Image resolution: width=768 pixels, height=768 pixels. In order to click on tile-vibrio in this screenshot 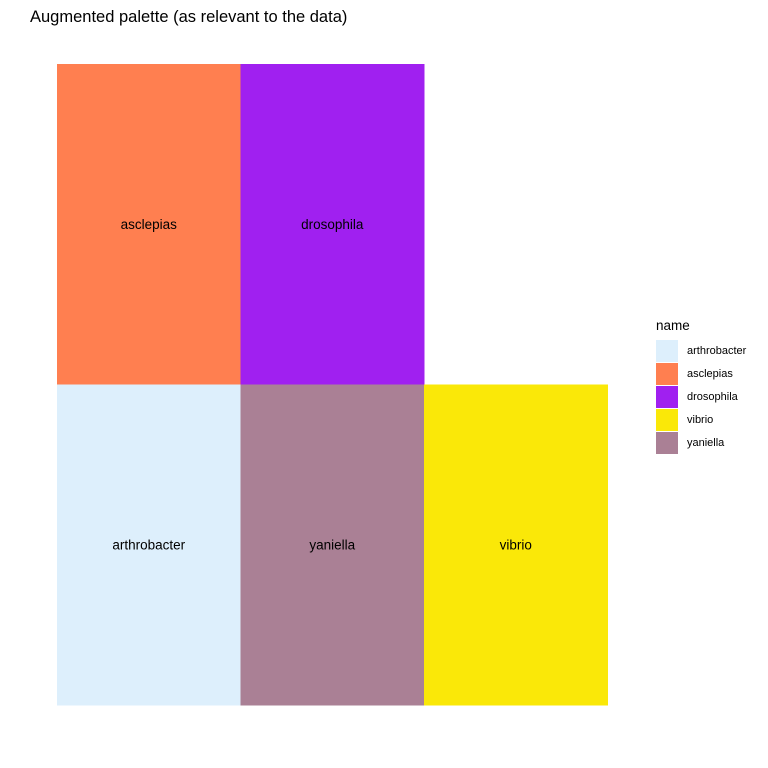, I will do `click(516, 545)`.